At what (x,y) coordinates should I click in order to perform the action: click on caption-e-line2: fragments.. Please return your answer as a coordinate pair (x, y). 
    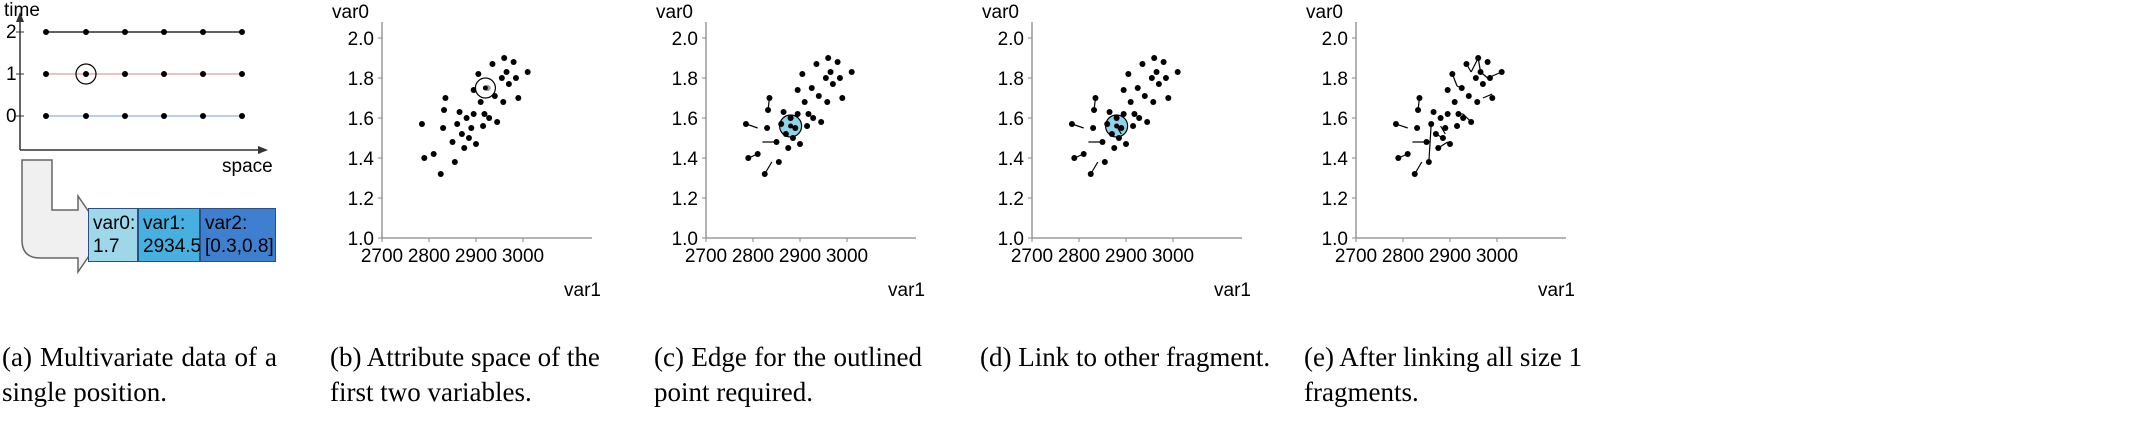
    Looking at the image, I should click on (1361, 392).